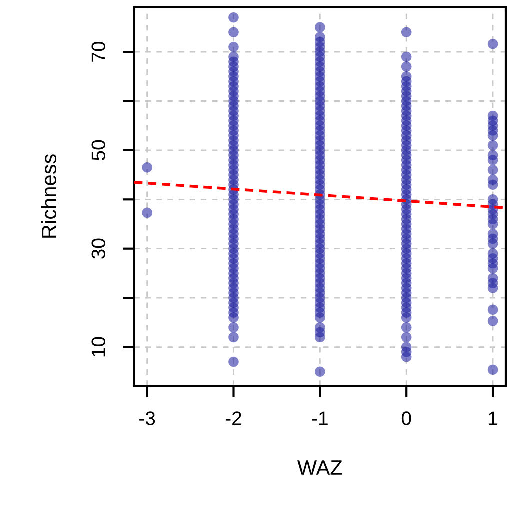 The image size is (507, 519). I want to click on x-tick-label: -1, so click(320, 419).